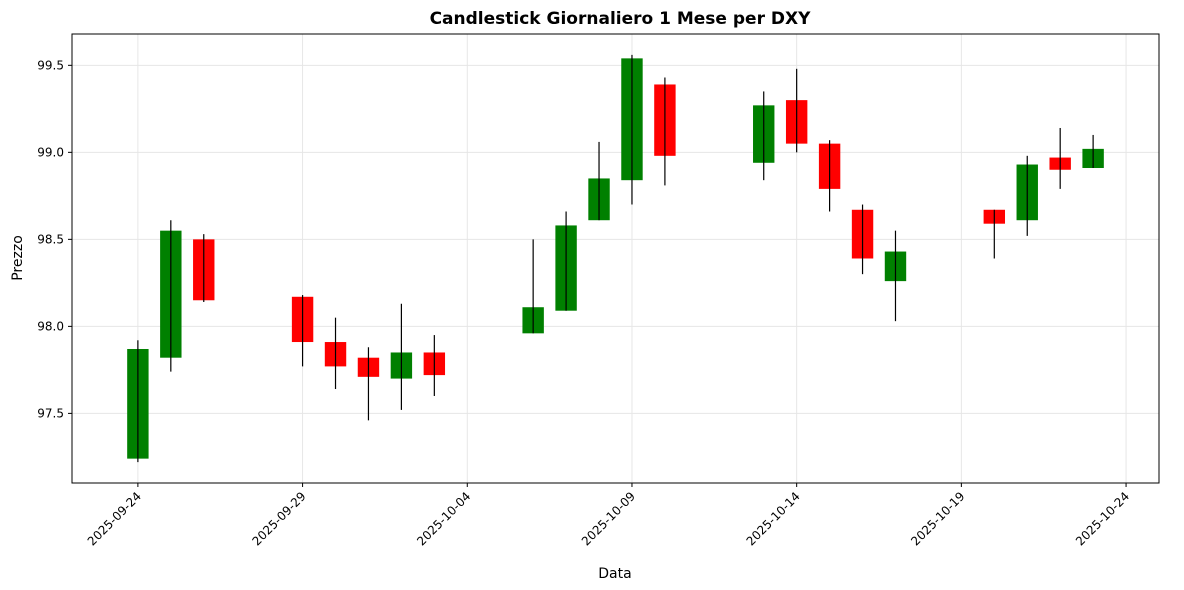  I want to click on x-tick-label: 2025-10-04, so click(443, 518).